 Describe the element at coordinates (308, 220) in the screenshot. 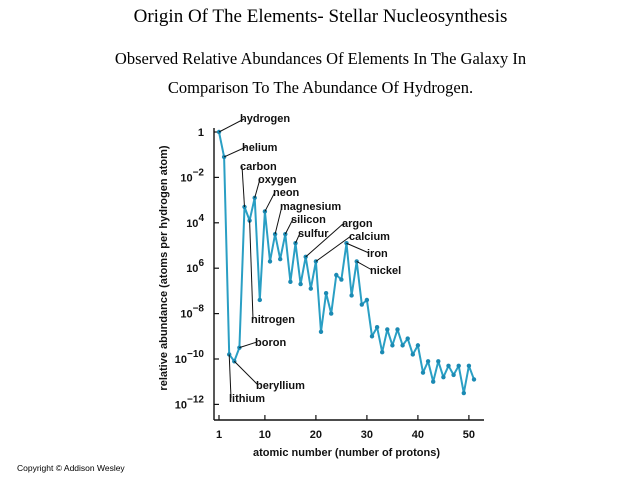

I see `annotation-silicon: silicon` at that location.